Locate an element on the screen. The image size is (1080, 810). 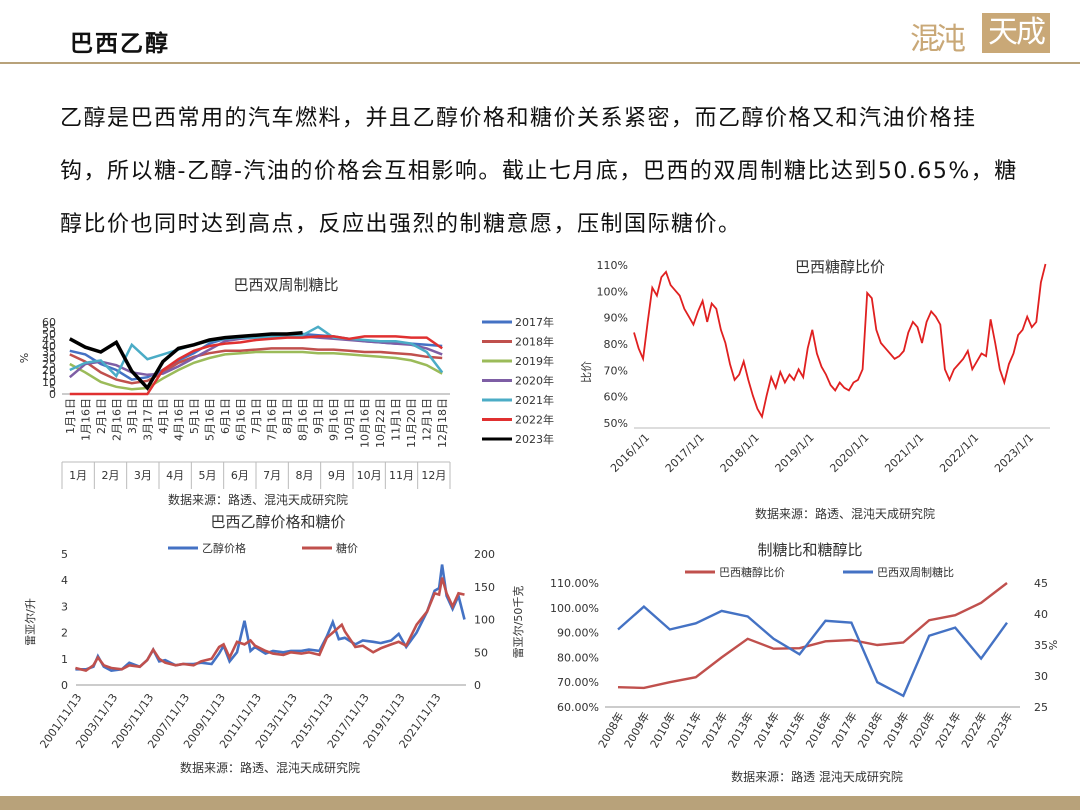
chart-title: 巴西乙醇价格和糖价 is located at coordinates (277, 522).